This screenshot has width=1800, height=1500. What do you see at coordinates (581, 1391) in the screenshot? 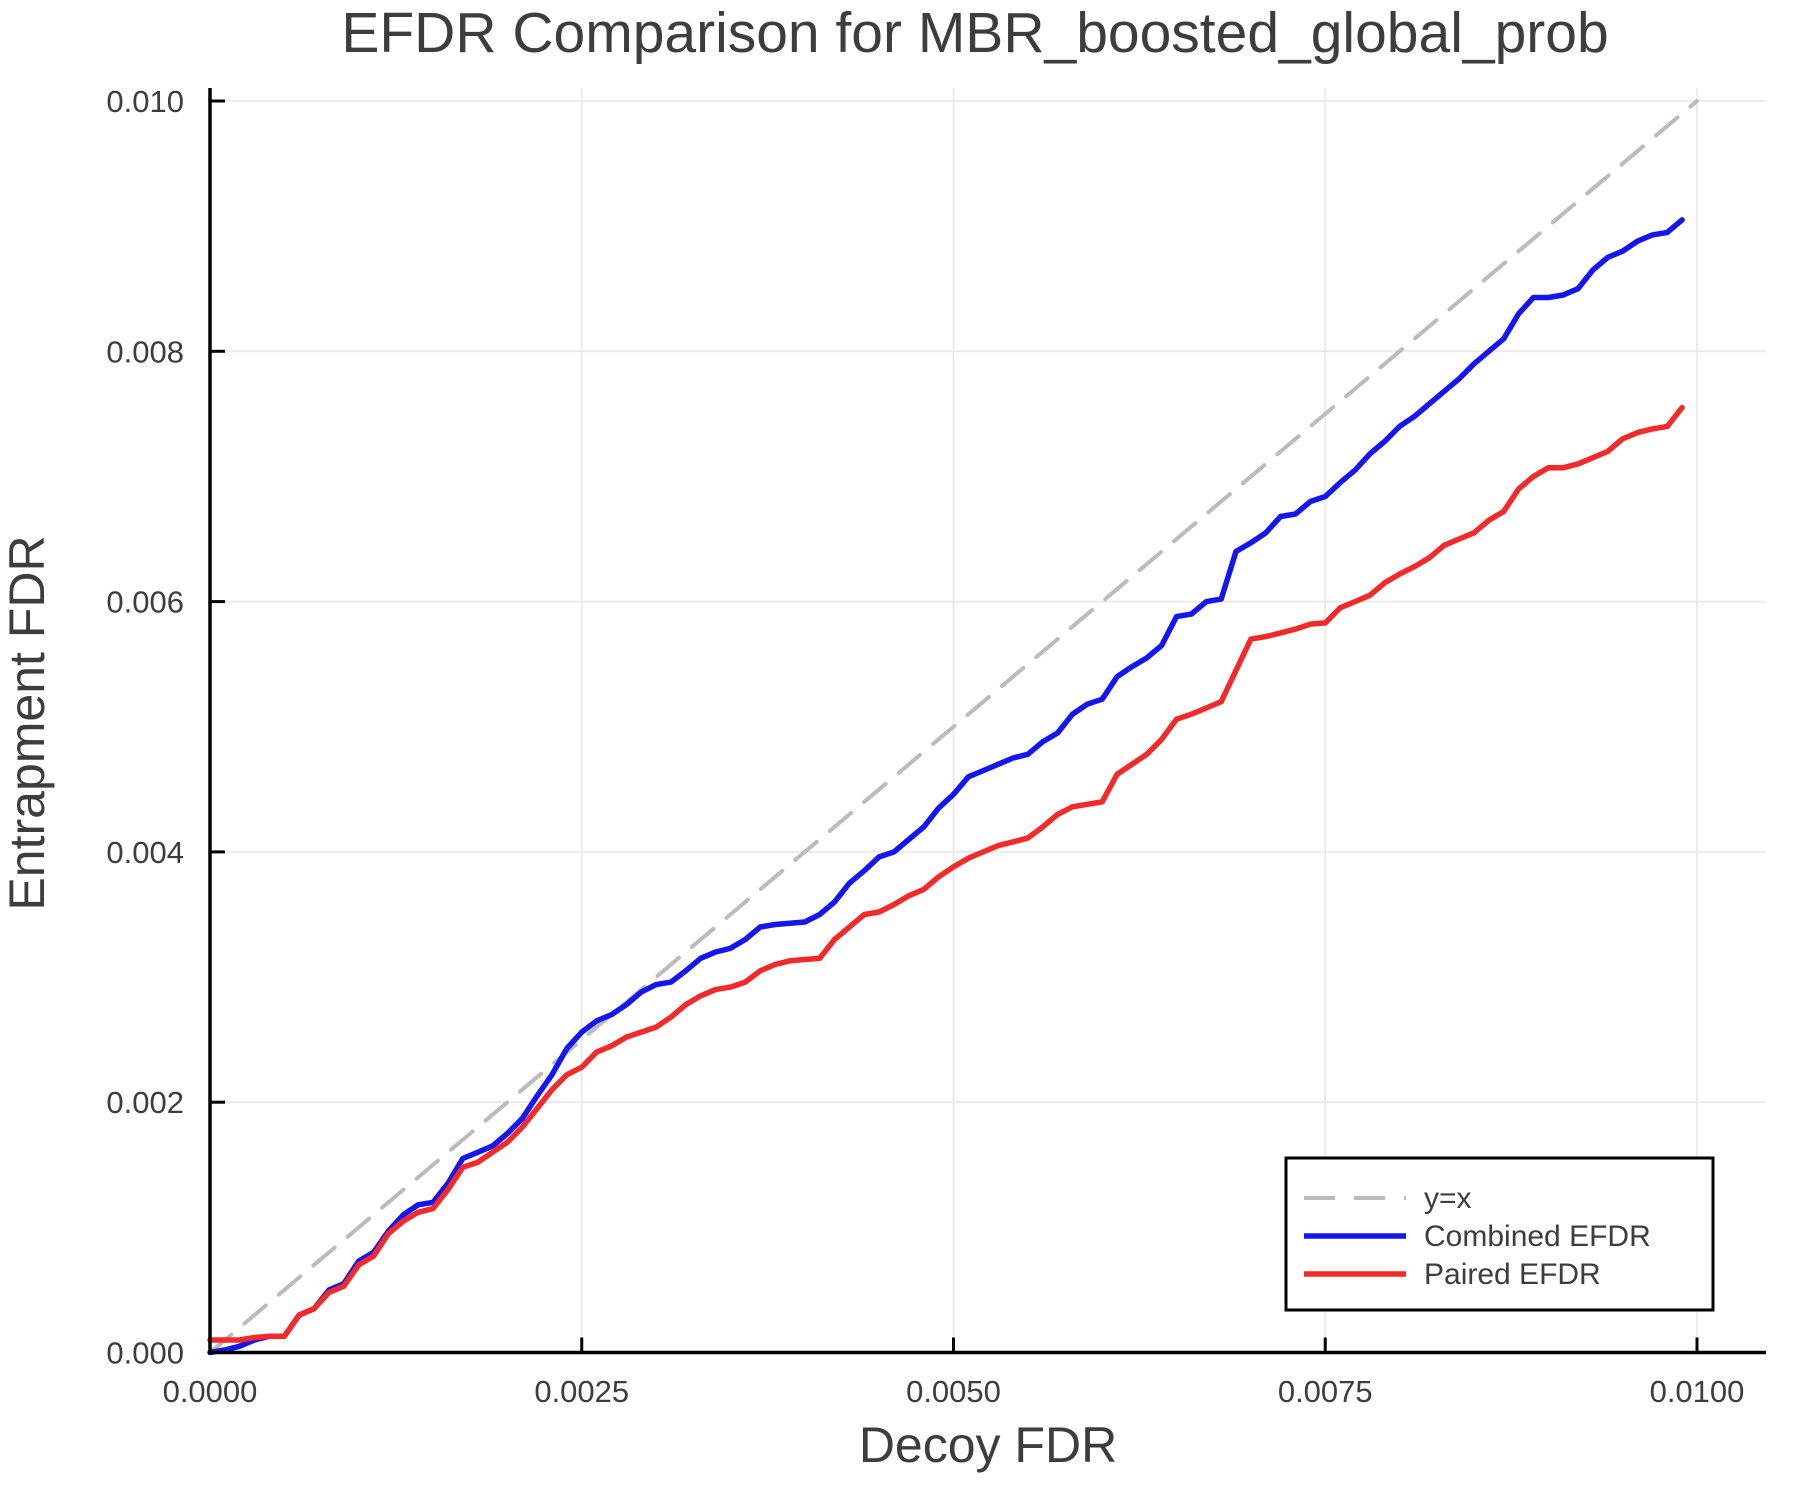
I see `x-tick-label: 0.0025` at bounding box center [581, 1391].